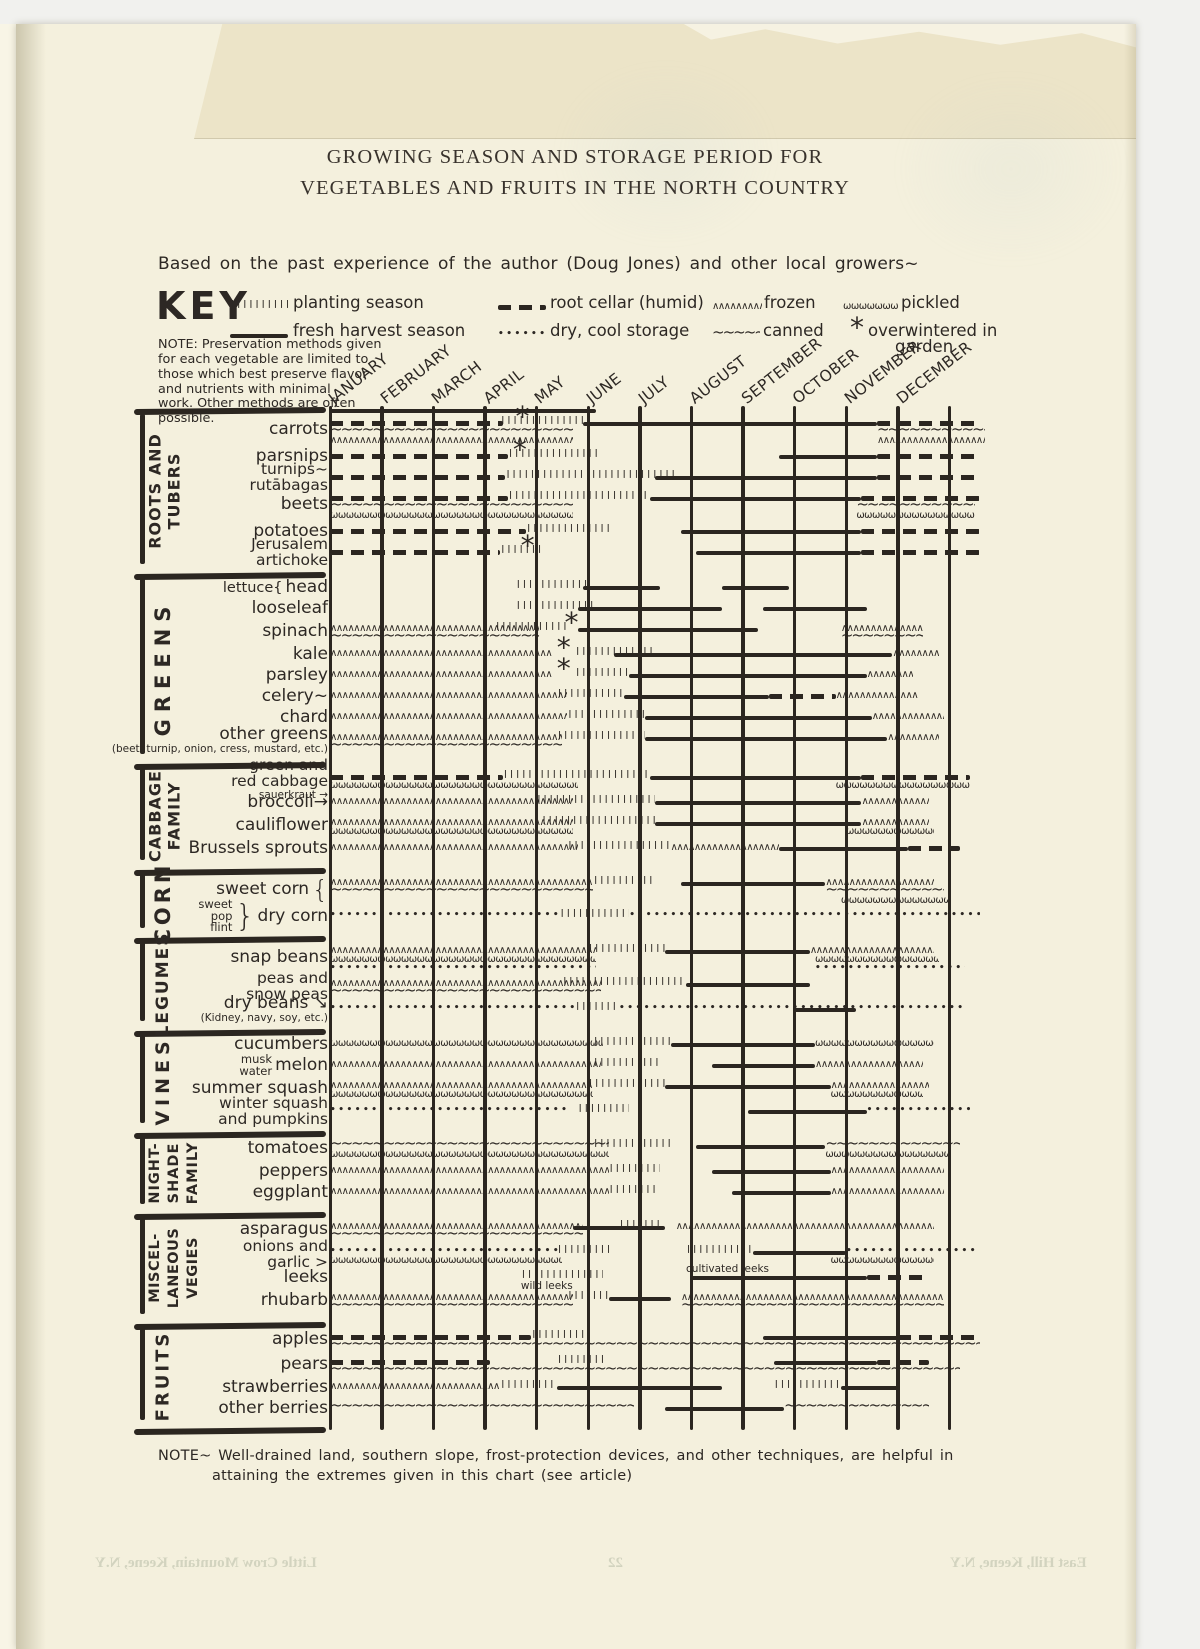 Image resolution: width=1200 pixels, height=1649 pixels. What do you see at coordinates (304, 1364) in the screenshot?
I see `row-label-text: pears` at bounding box center [304, 1364].